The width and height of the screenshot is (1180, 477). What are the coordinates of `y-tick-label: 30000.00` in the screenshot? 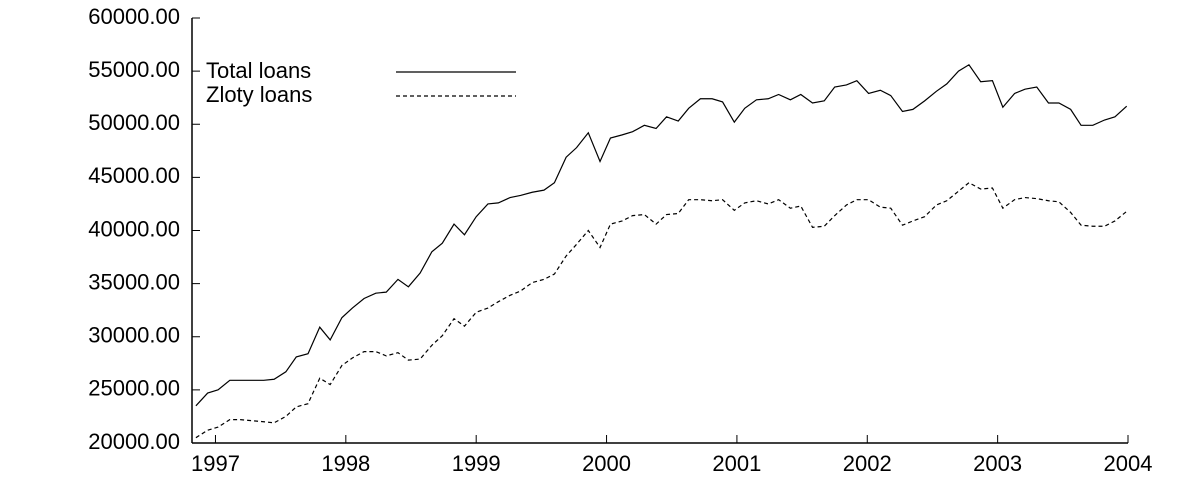 It's located at (134, 335).